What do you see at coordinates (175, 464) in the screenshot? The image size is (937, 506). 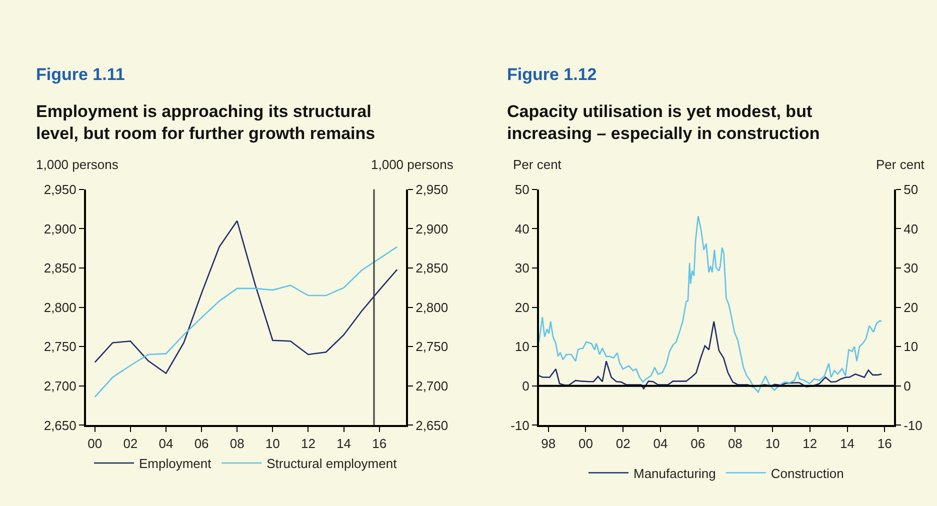 I see `legend-label: Employment` at bounding box center [175, 464].